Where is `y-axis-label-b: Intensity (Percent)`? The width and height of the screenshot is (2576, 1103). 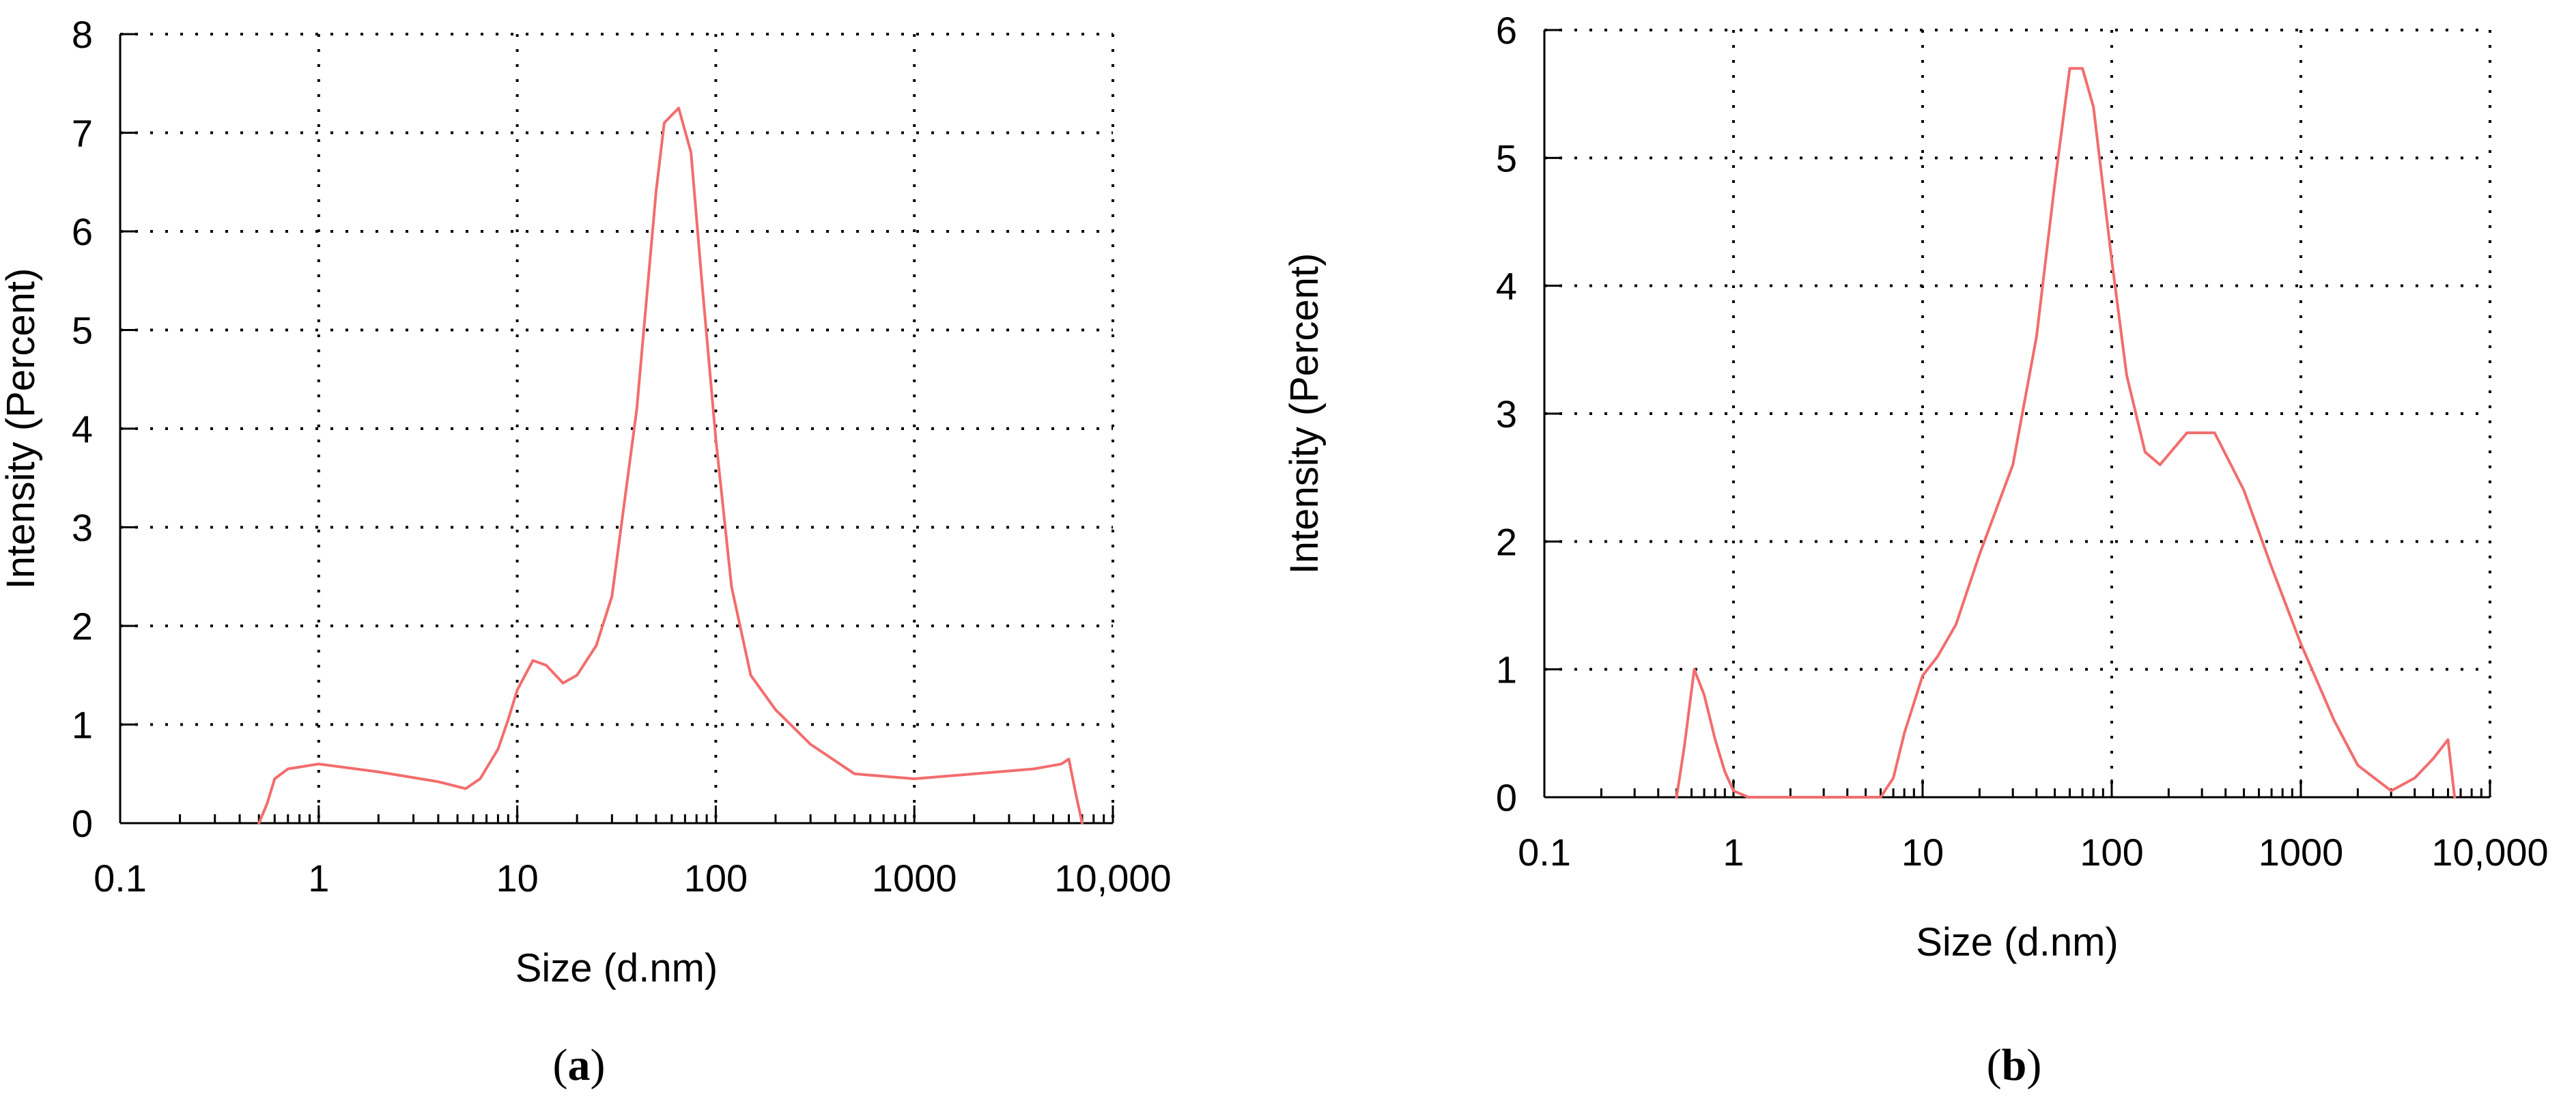
y-axis-label-b: Intensity (Percent) is located at coordinates (1304, 414).